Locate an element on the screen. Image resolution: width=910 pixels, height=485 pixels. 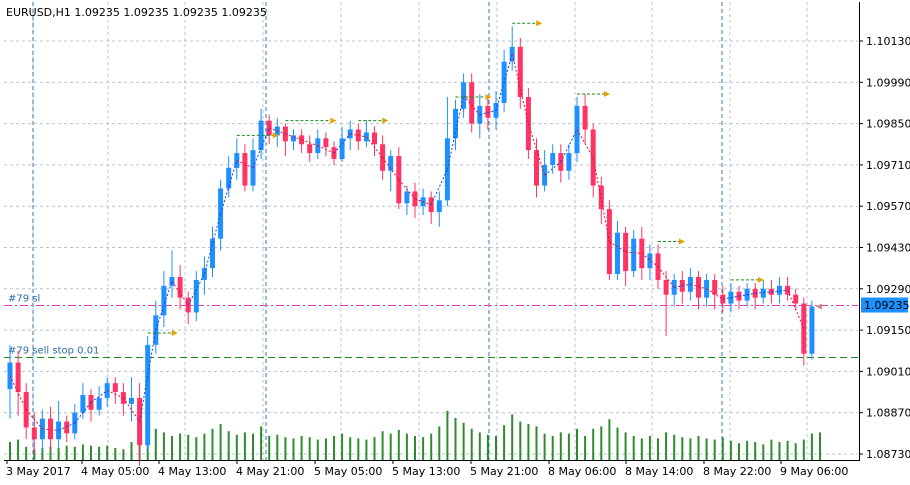
time-tick-label: 8 May 14:00 is located at coordinates (659, 471).